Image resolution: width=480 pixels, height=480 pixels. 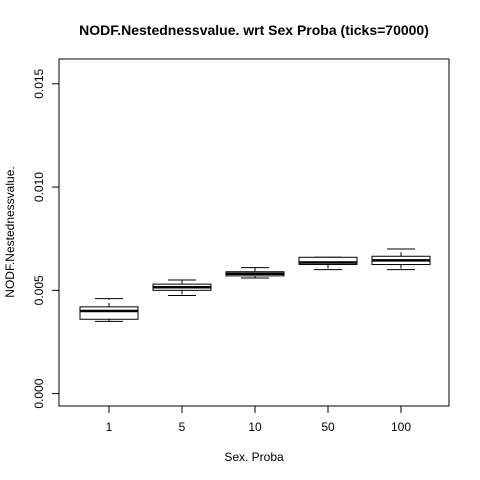 I want to click on boxes-layer, so click(x=255, y=285).